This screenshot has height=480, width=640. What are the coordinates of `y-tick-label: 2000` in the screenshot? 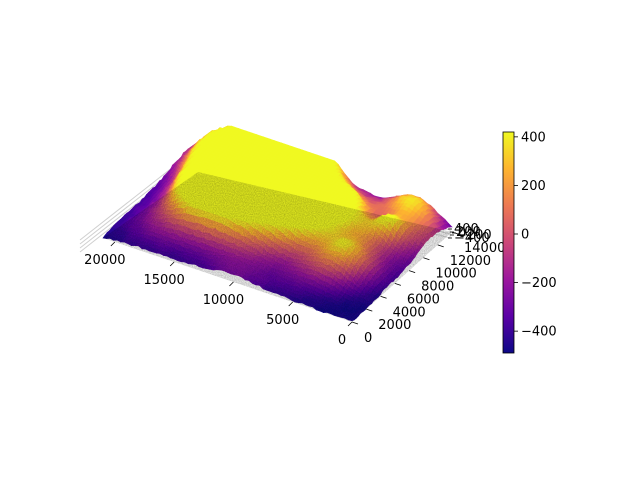 It's located at (394, 325).